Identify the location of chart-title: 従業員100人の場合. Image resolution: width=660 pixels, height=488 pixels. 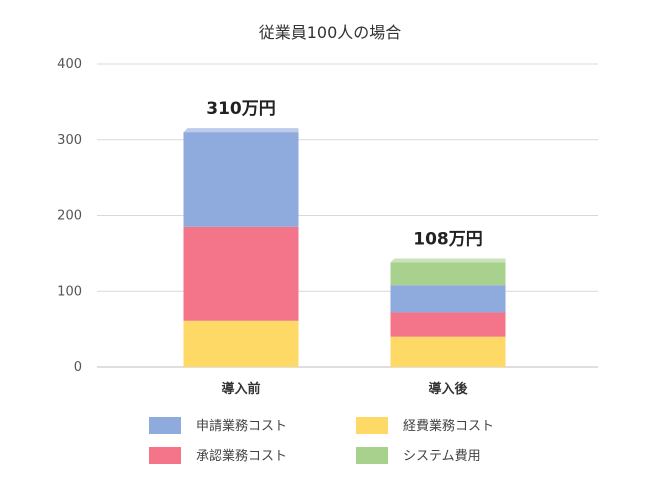
(330, 32).